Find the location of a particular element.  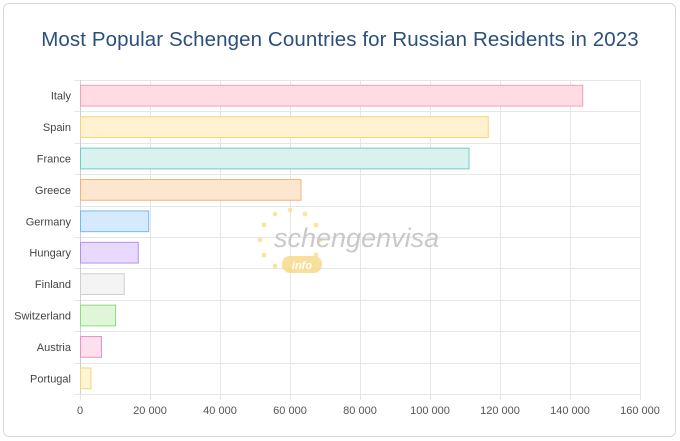

x-tick-label-8: 160 000 is located at coordinates (640, 411).